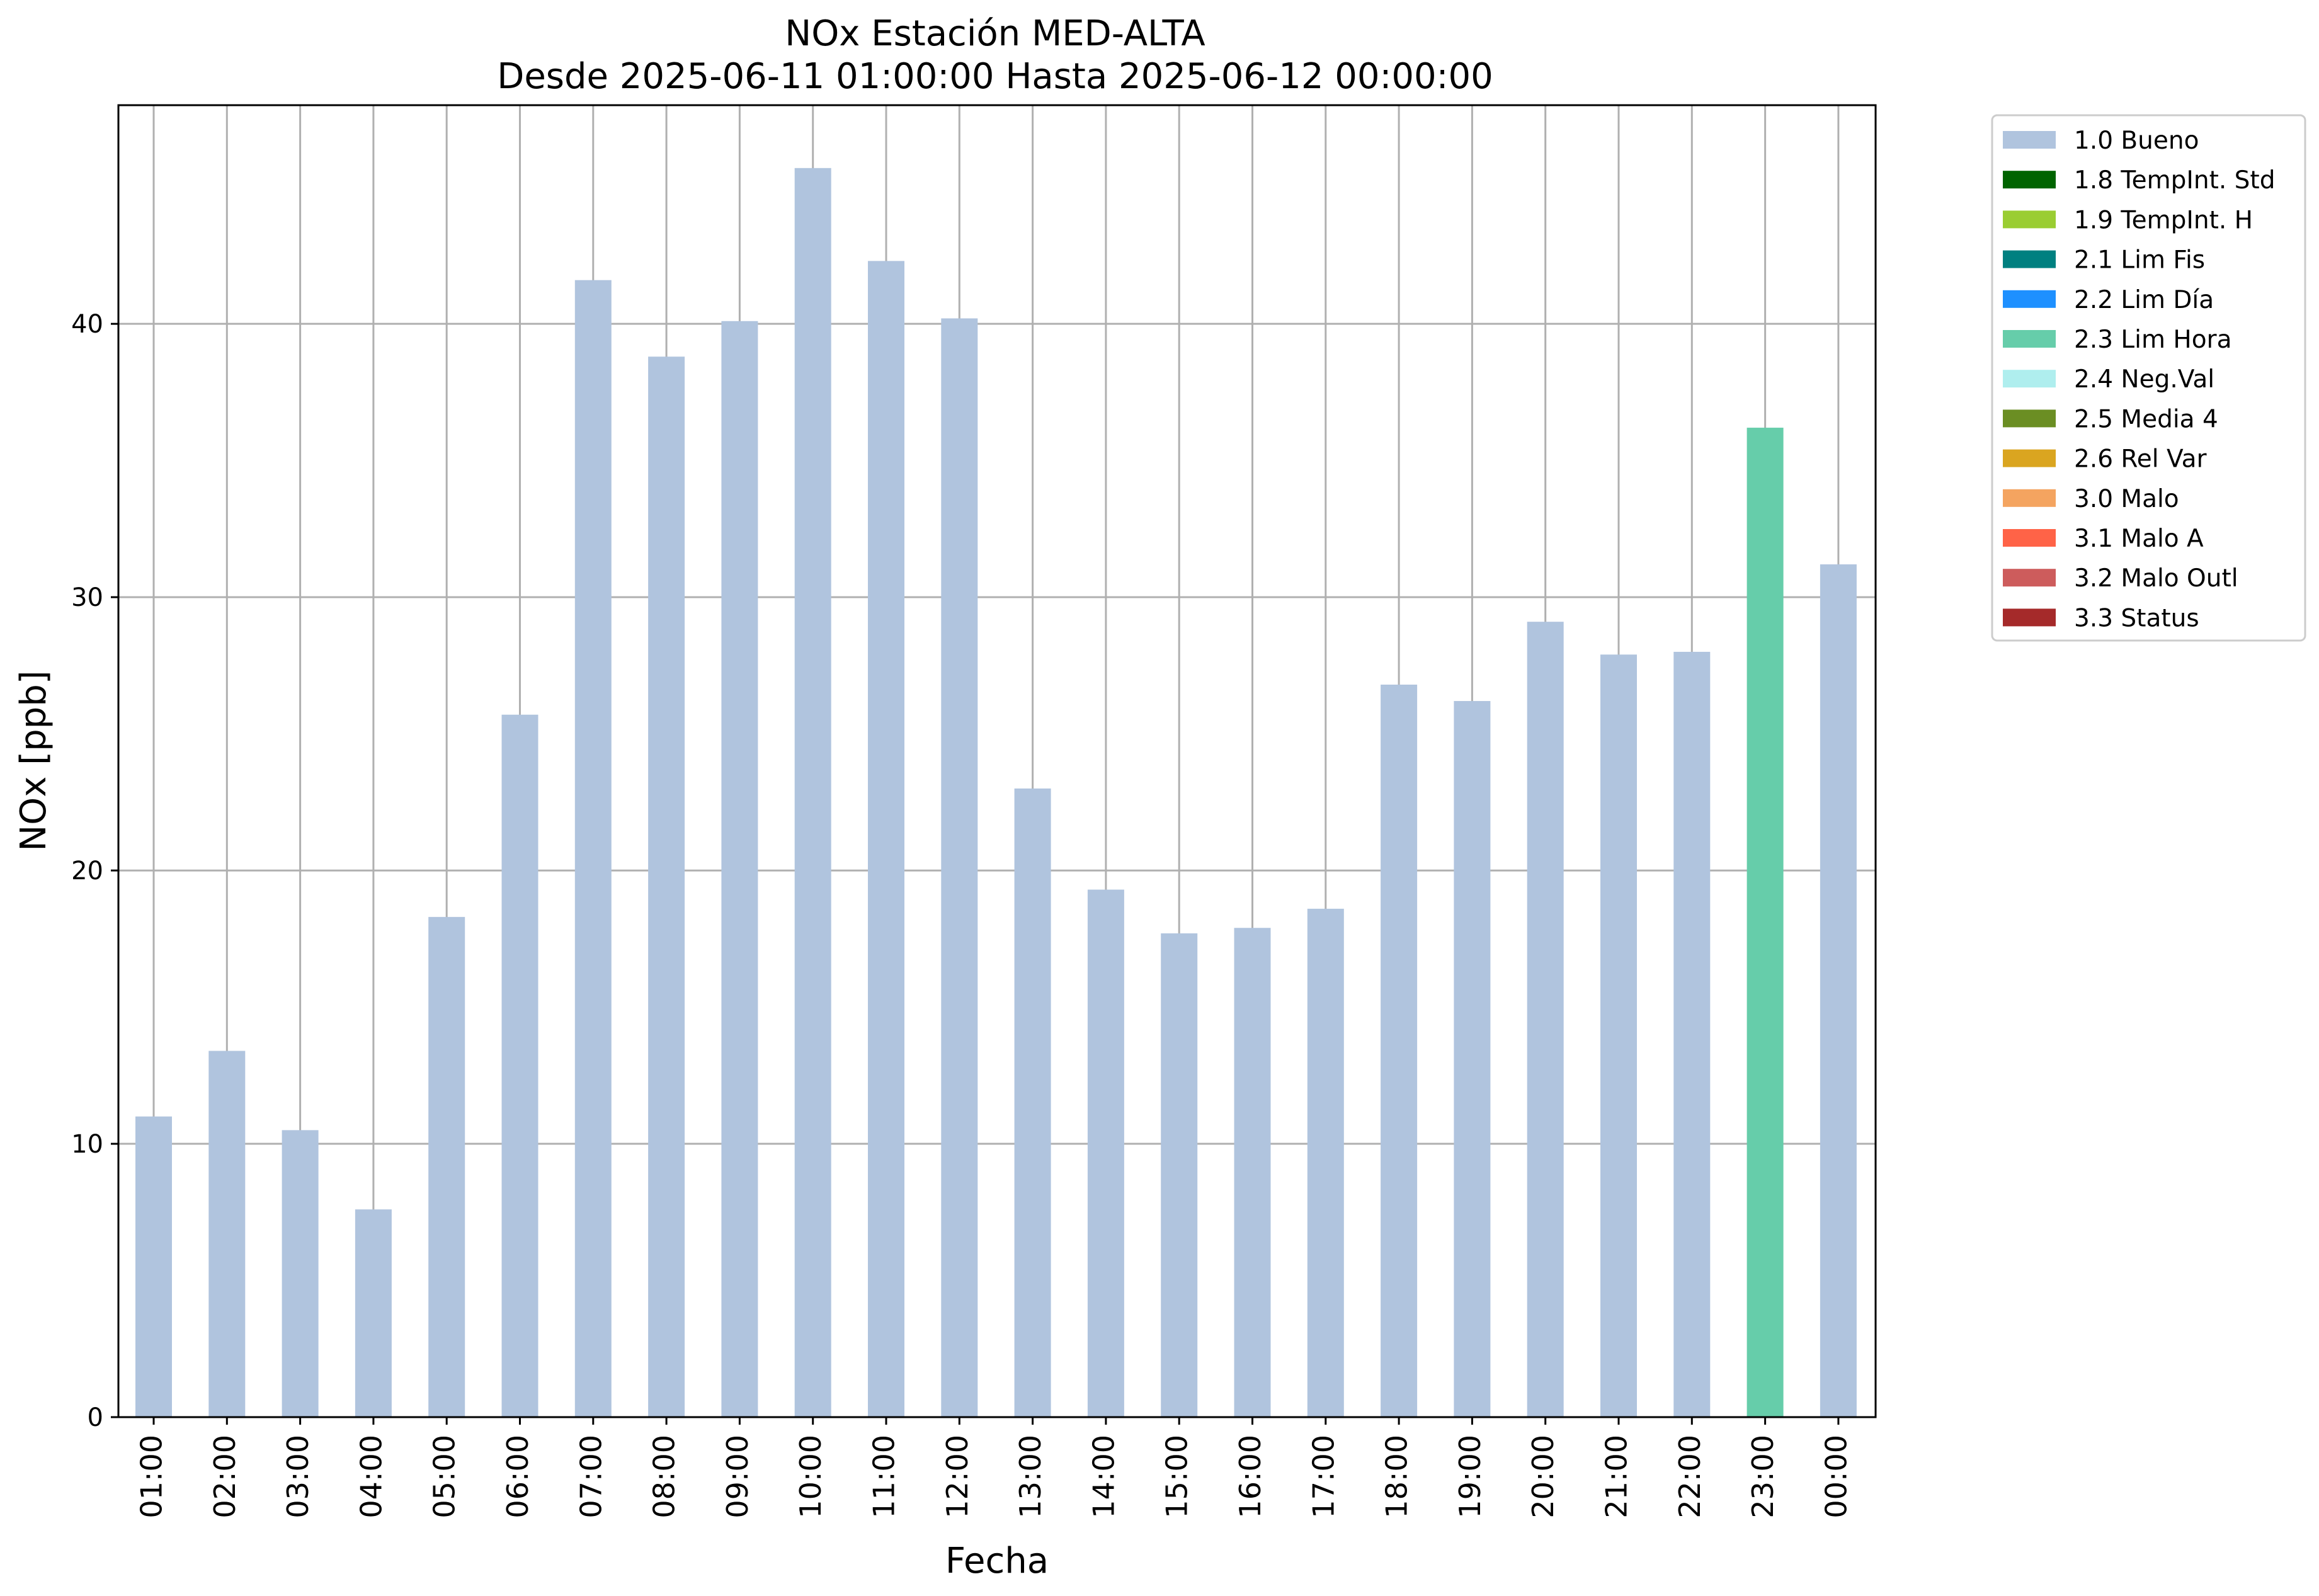 The height and width of the screenshot is (1596, 2319). What do you see at coordinates (1763, 1477) in the screenshot?
I see `x-tick-label: 23:00` at bounding box center [1763, 1477].